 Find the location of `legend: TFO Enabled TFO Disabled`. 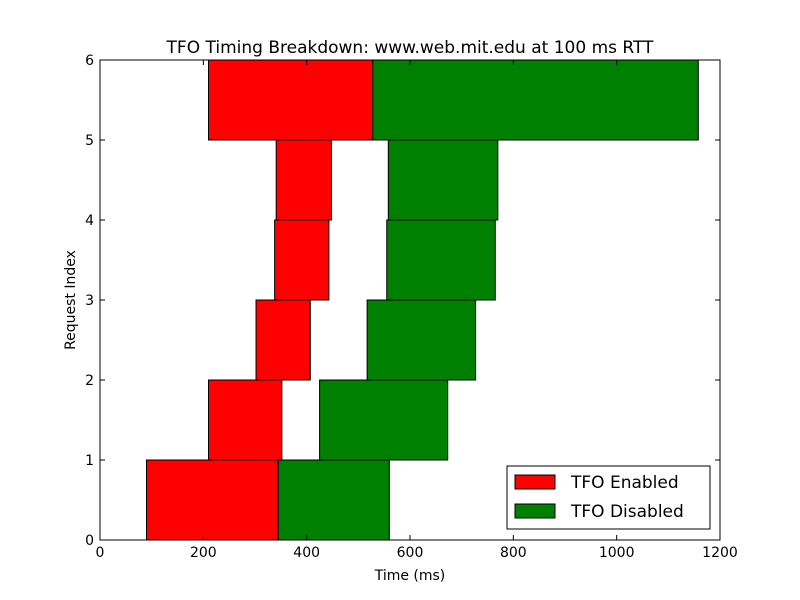

legend: TFO Enabled TFO Disabled is located at coordinates (608, 497).